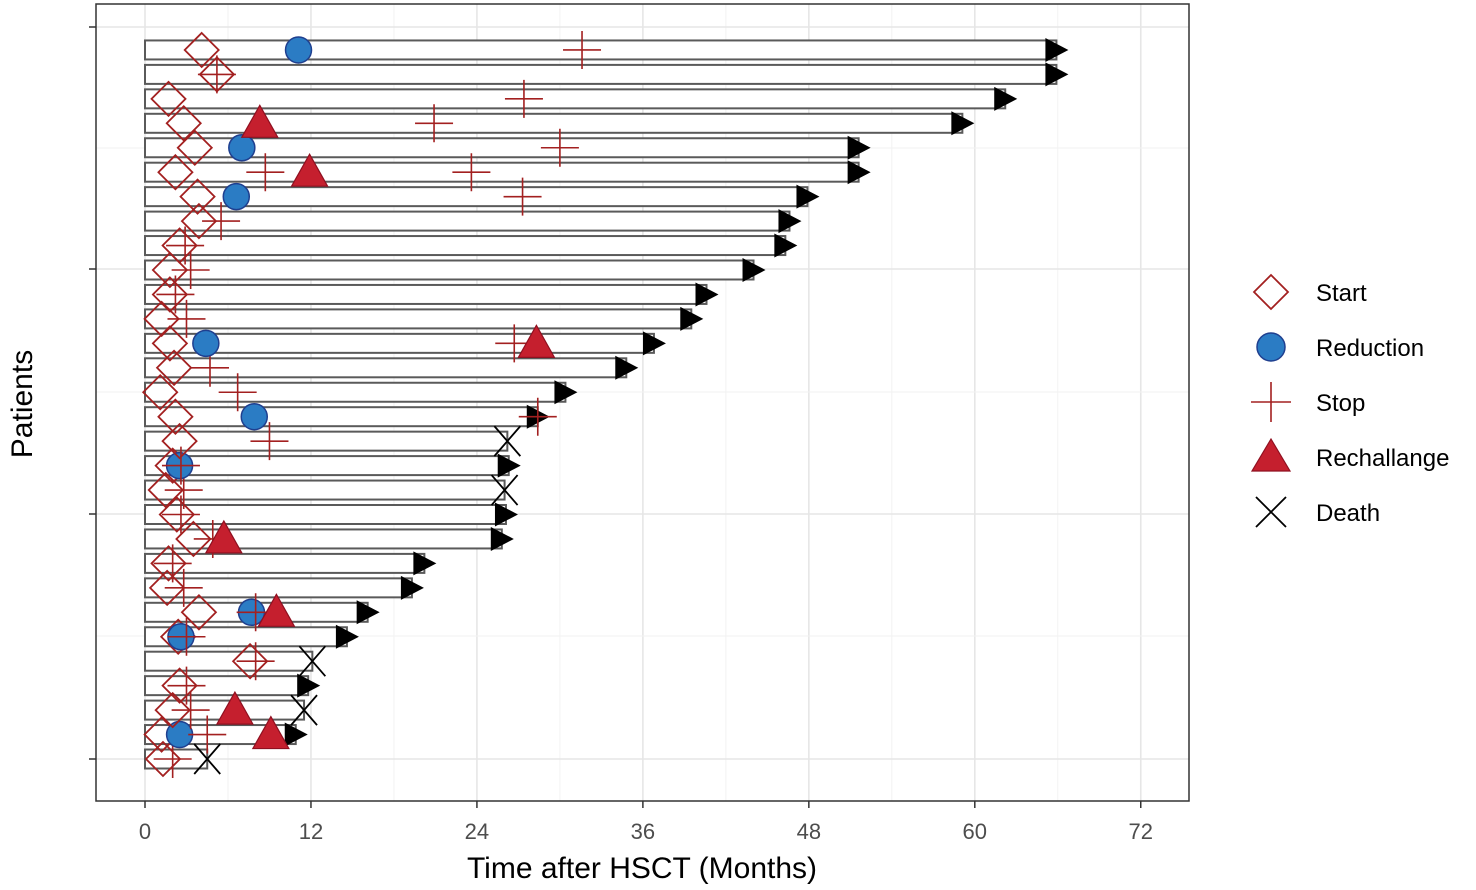  I want to click on x-tick-label: 72, so click(1141, 831).